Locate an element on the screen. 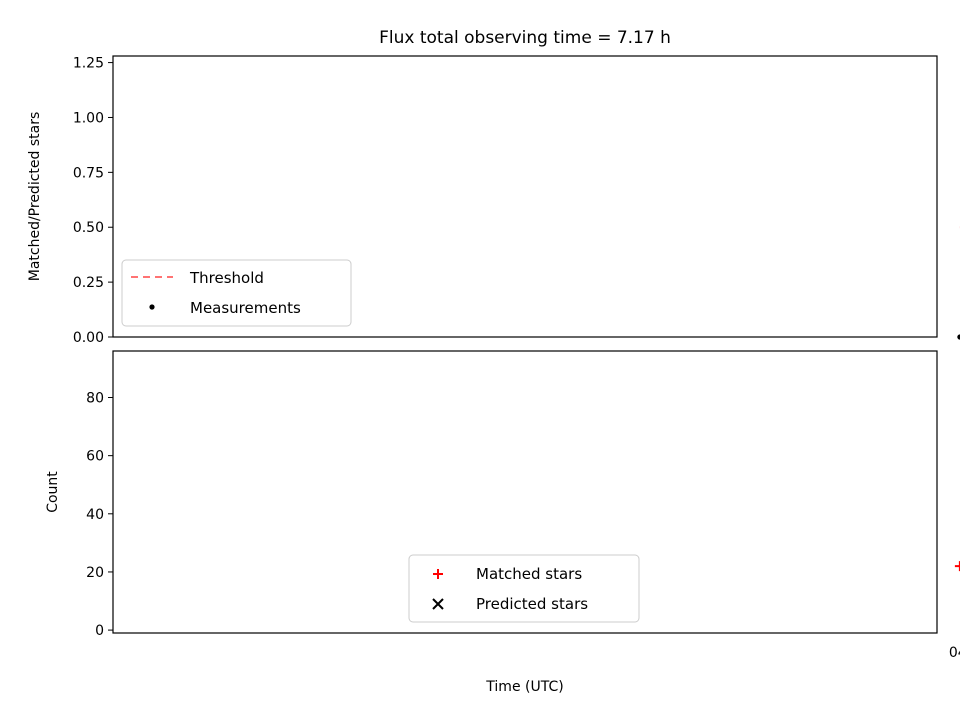  threshold-legend-label: Threshold is located at coordinates (226, 278).